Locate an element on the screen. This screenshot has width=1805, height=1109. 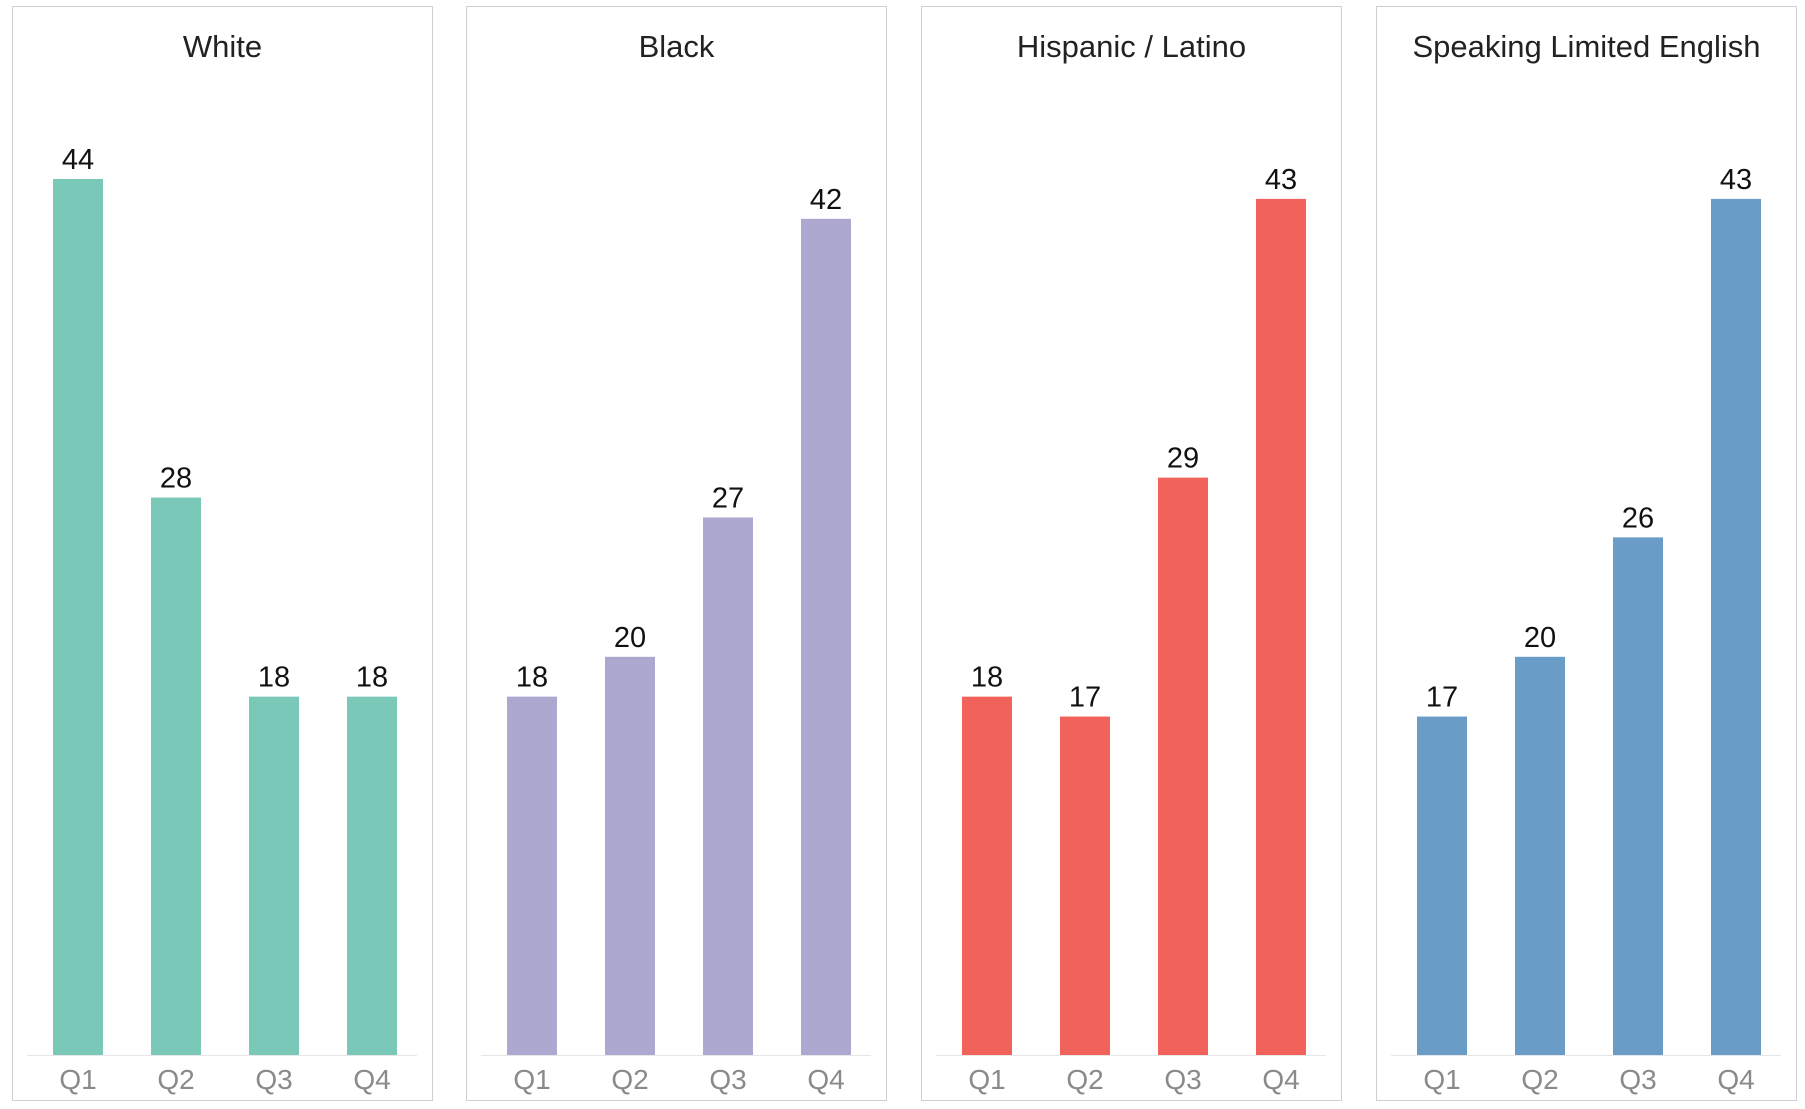
panel-title: Hispanic / Latino is located at coordinates (1131, 46).